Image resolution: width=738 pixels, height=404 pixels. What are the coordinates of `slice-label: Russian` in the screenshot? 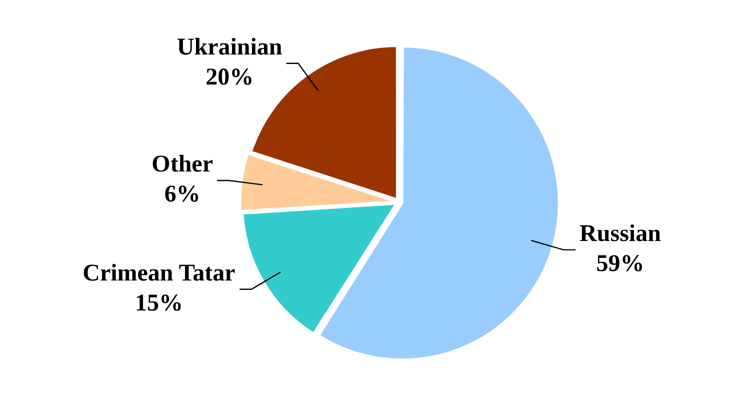 It's located at (620, 234).